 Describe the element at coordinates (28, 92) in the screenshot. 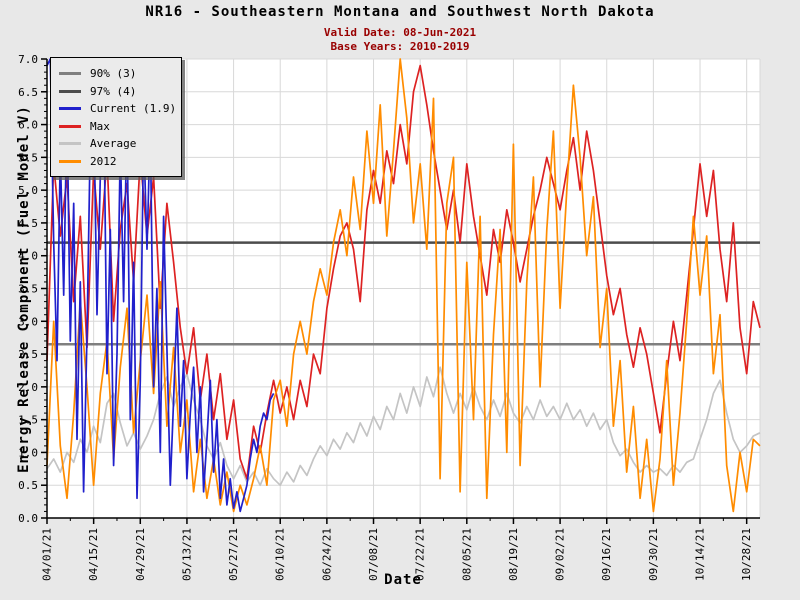

I see `y-tick-label: 6.5` at that location.